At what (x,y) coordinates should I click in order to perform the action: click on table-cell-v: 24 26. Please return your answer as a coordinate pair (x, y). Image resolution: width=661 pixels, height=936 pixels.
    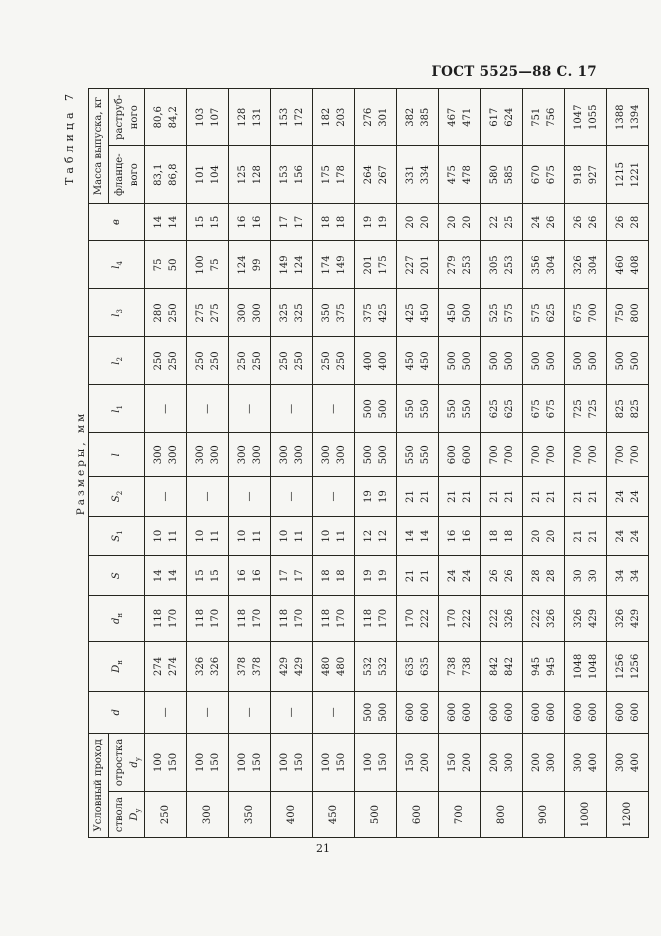
    Looking at the image, I should click on (543, 222).